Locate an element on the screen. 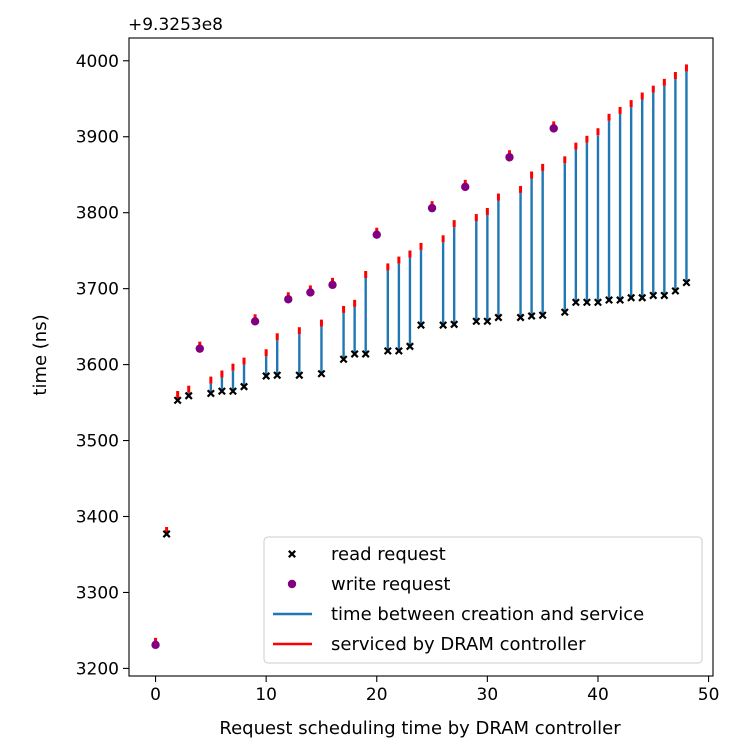 This screenshot has width=750, height=750. y-axis-label: time (ns) is located at coordinates (40, 354).